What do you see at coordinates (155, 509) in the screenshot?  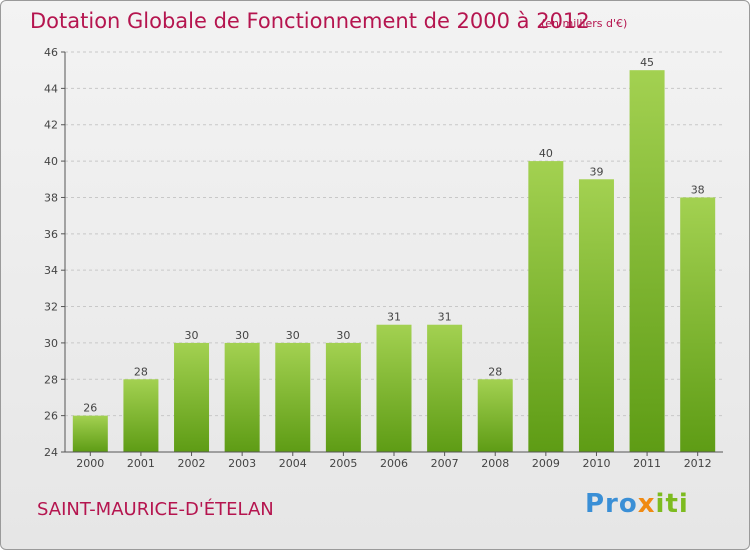 I see `commune-name: SAINT-MAURICE-D'ÉTELAN` at bounding box center [155, 509].